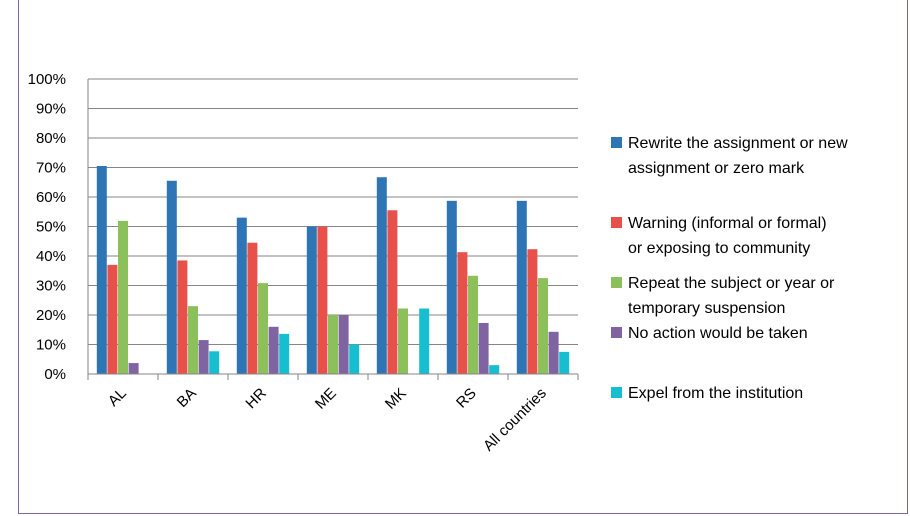 This screenshot has height=516, width=910. Describe the element at coordinates (187, 398) in the screenshot. I see `x-tick-label: BA` at that location.